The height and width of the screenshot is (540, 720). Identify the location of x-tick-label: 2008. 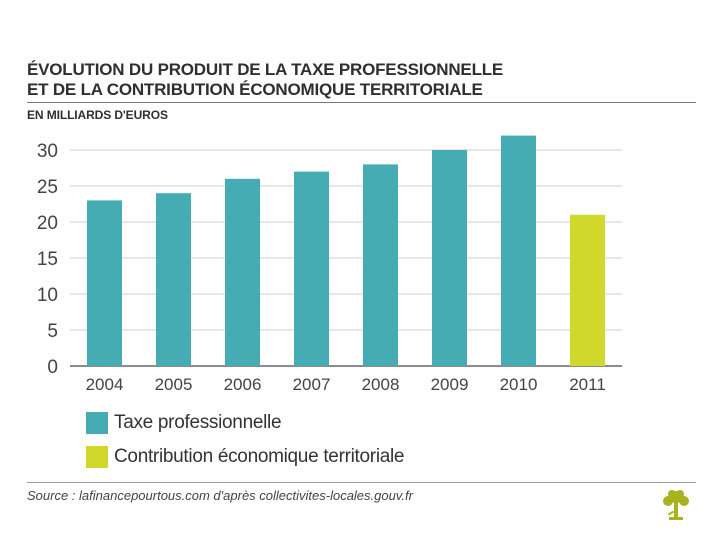
(381, 384).